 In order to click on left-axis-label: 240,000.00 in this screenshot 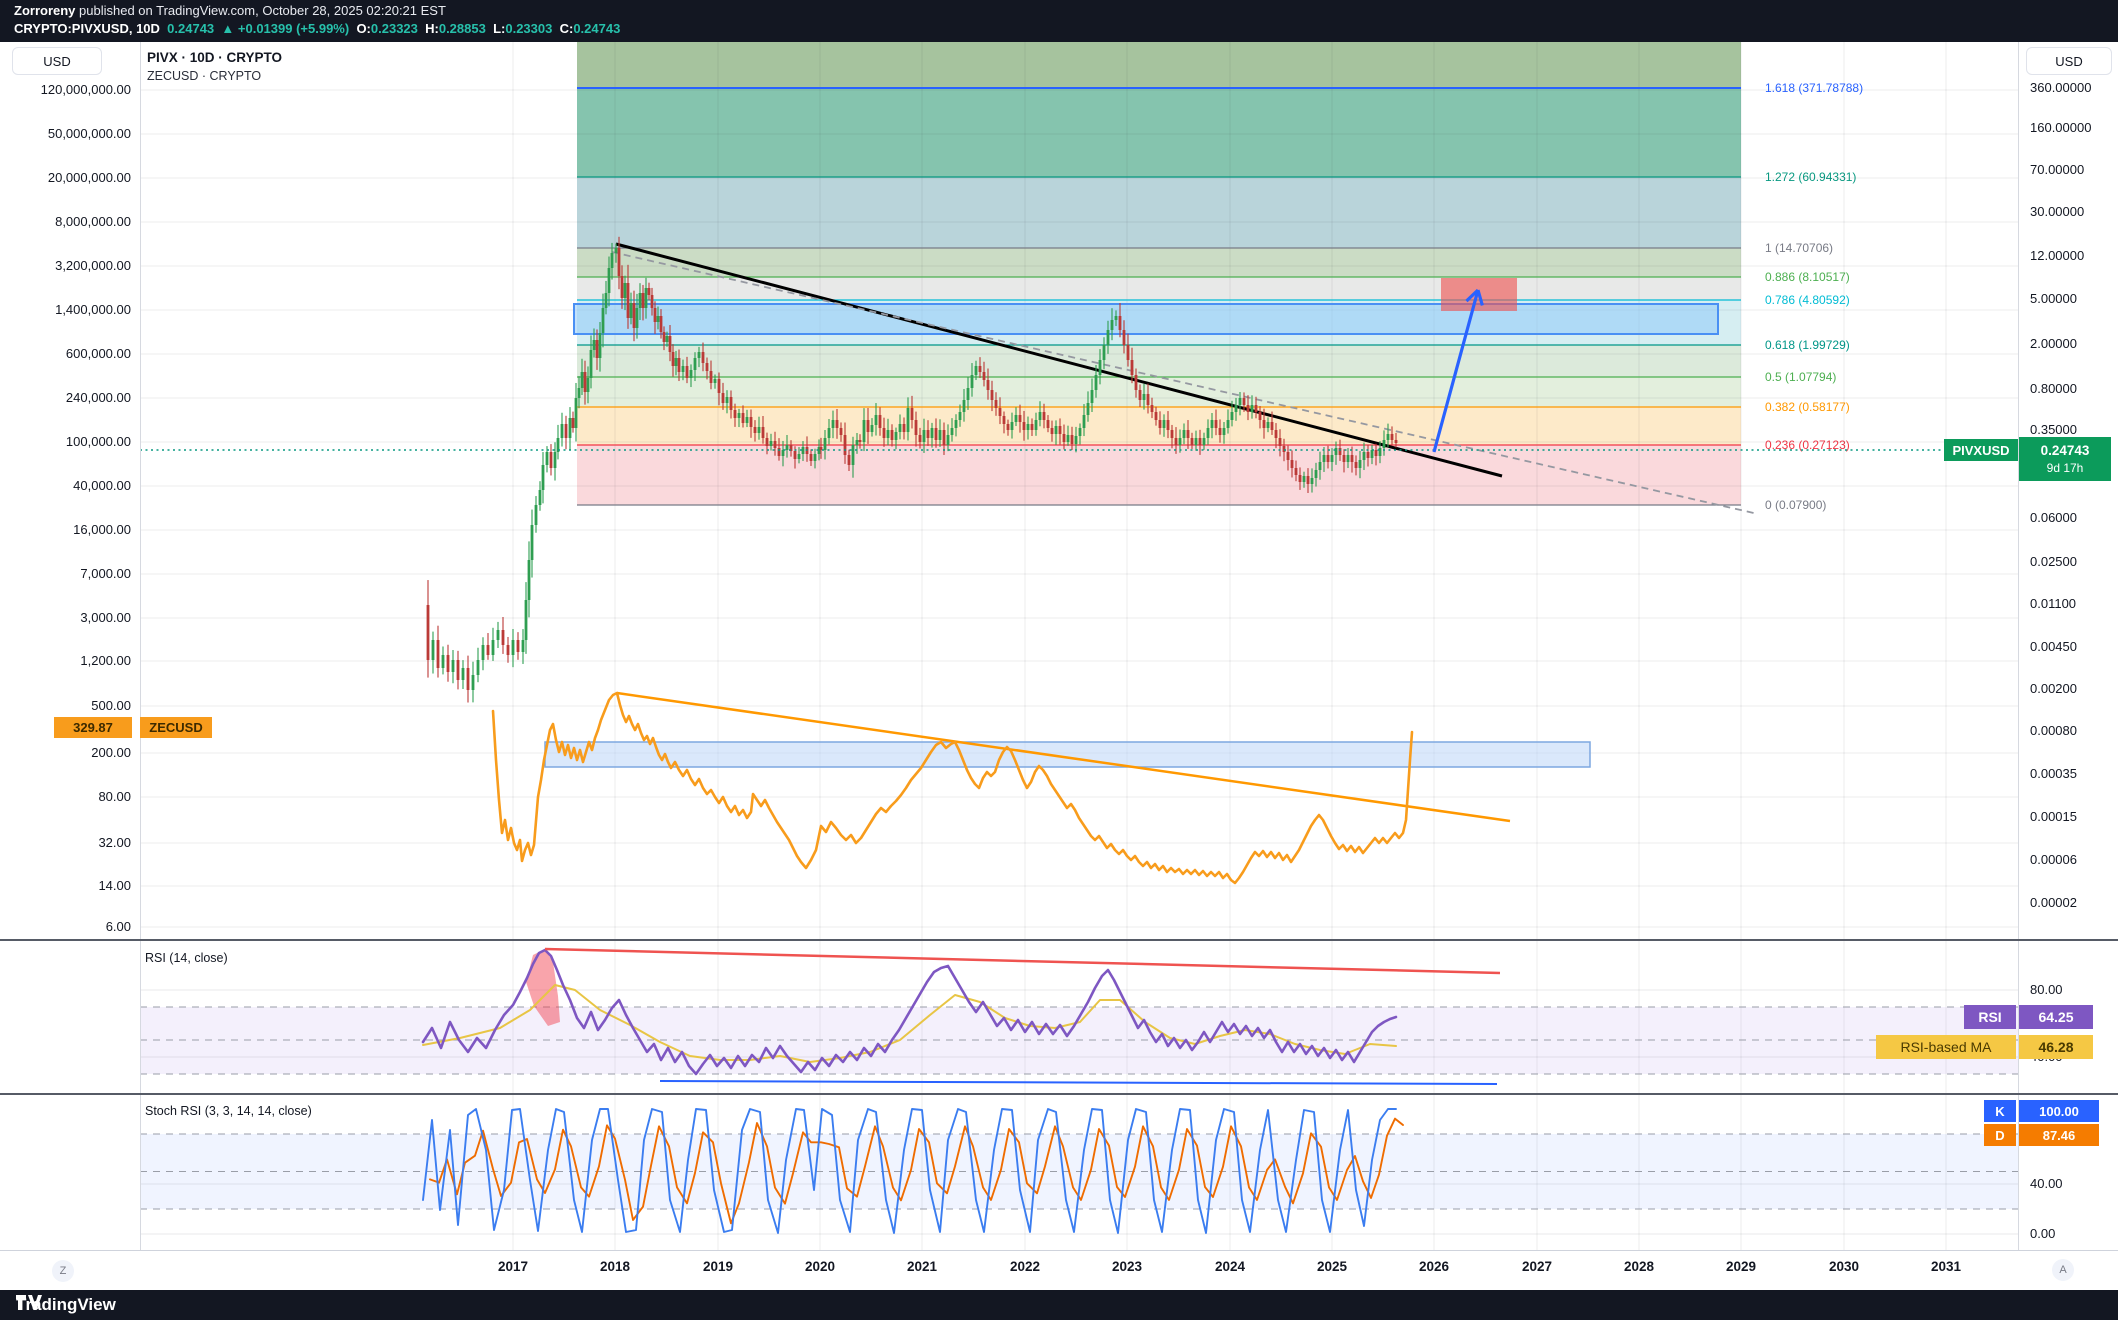, I will do `click(98, 397)`.